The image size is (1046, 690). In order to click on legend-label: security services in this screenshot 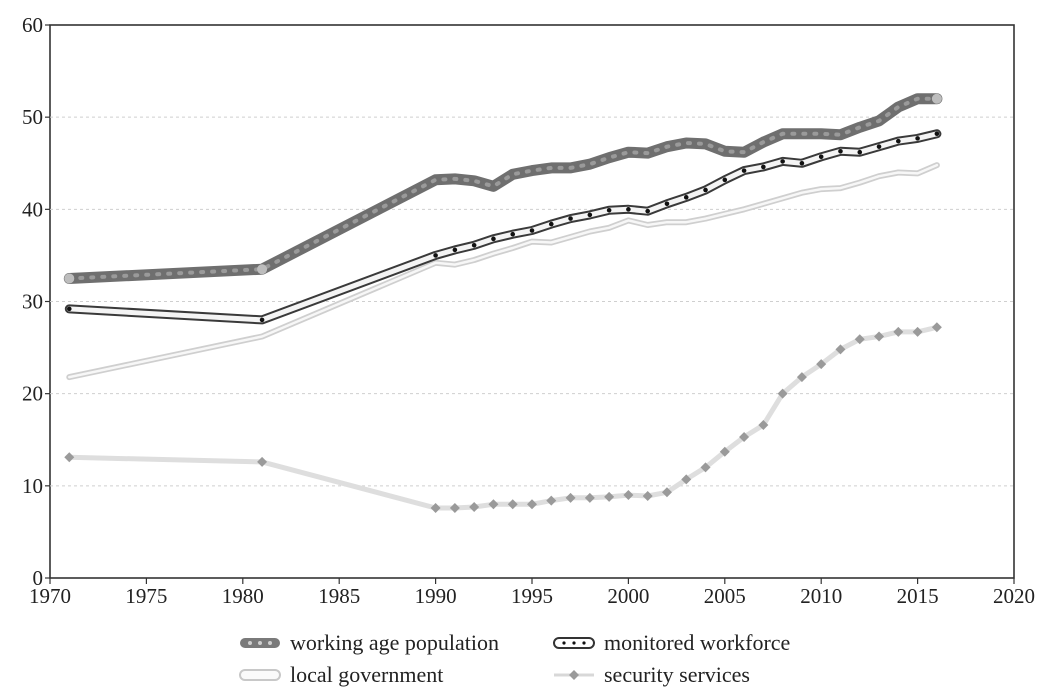, I will do `click(677, 674)`.